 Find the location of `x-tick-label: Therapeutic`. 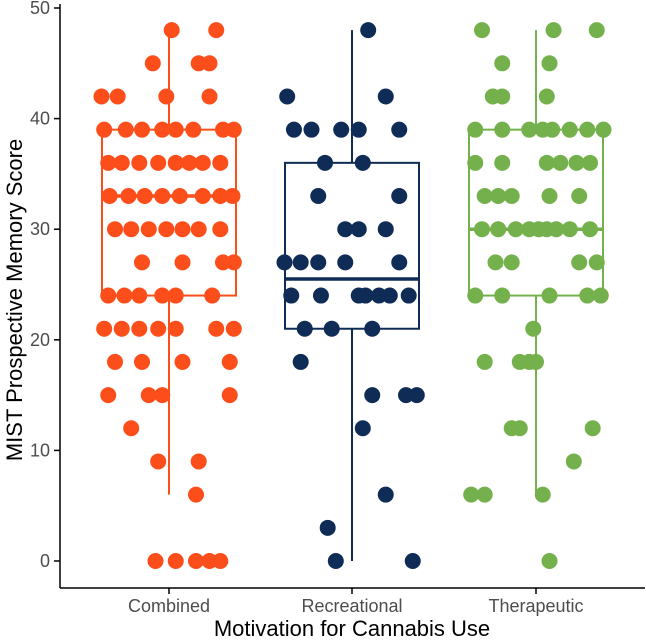

x-tick-label: Therapeutic is located at coordinates (535, 606).